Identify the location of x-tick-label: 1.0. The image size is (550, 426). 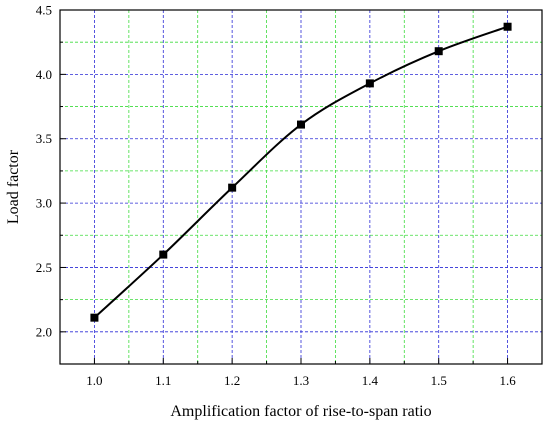
(94, 380).